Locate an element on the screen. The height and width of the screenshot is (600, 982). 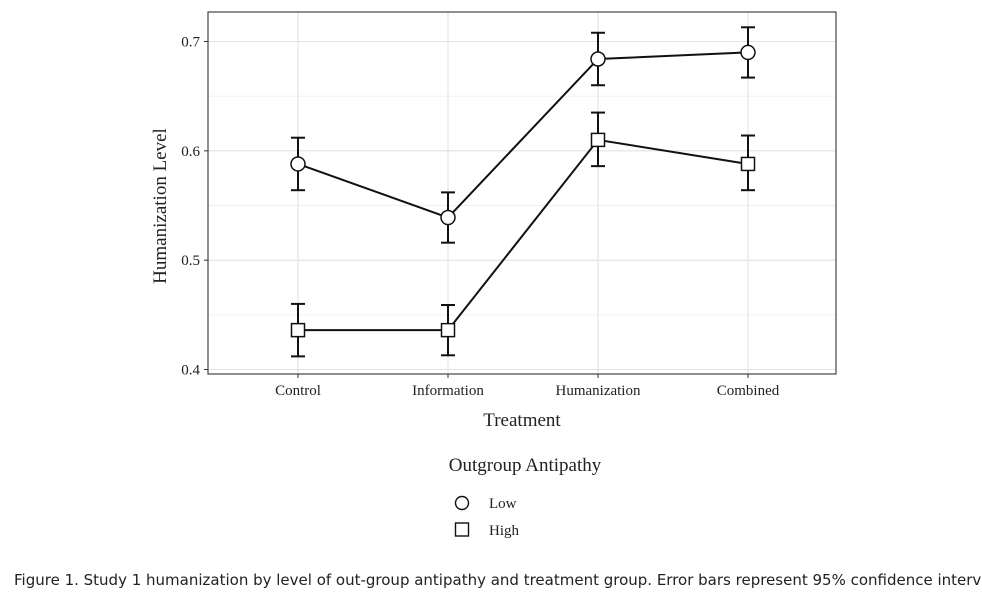
series-line-high is located at coordinates (523, 235).